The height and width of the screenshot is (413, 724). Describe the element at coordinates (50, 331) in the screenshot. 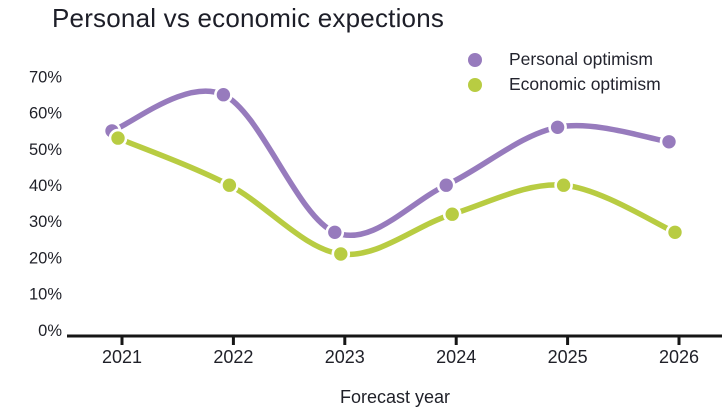

I see `y-tick-label: 0%` at that location.